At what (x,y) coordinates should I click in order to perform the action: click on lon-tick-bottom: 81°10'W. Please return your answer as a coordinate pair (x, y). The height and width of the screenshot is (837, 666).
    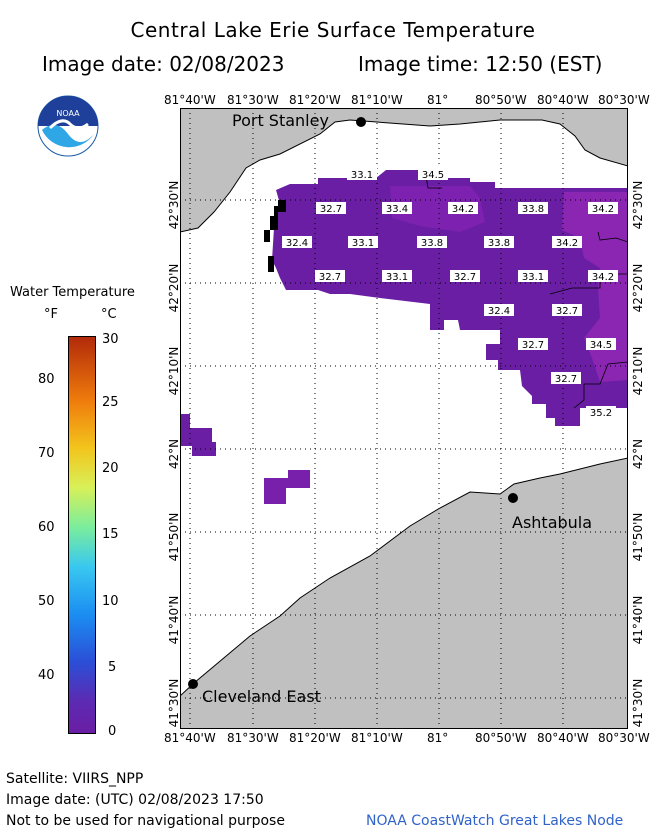
    Looking at the image, I should click on (377, 738).